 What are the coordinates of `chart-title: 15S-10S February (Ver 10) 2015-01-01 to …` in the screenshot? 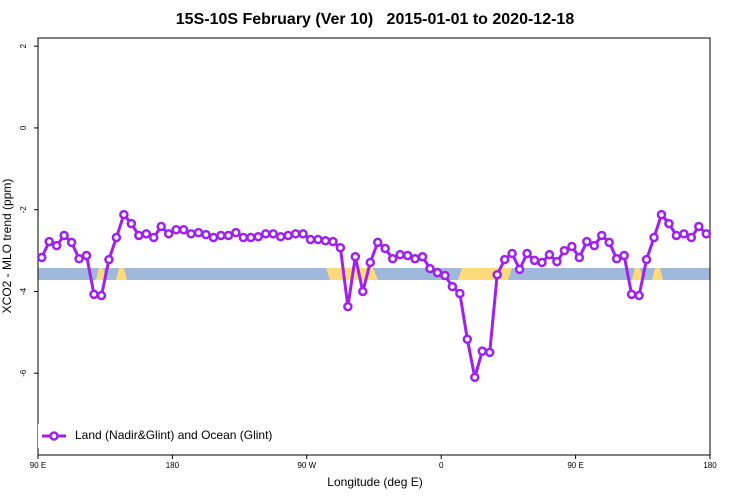 It's located at (375, 19).